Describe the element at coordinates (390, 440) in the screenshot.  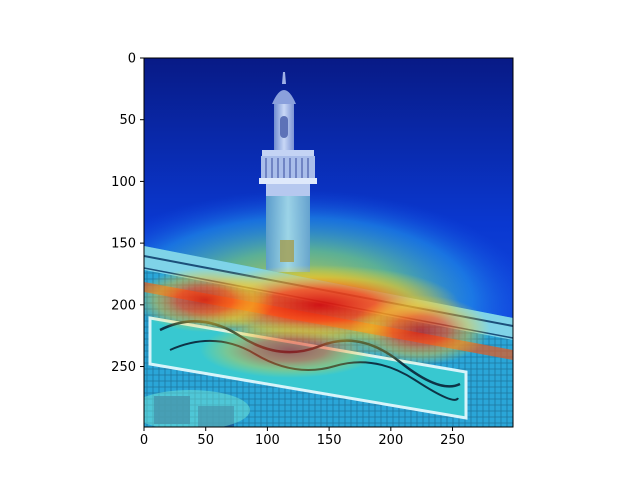
I see `x-tick-label: 200` at that location.